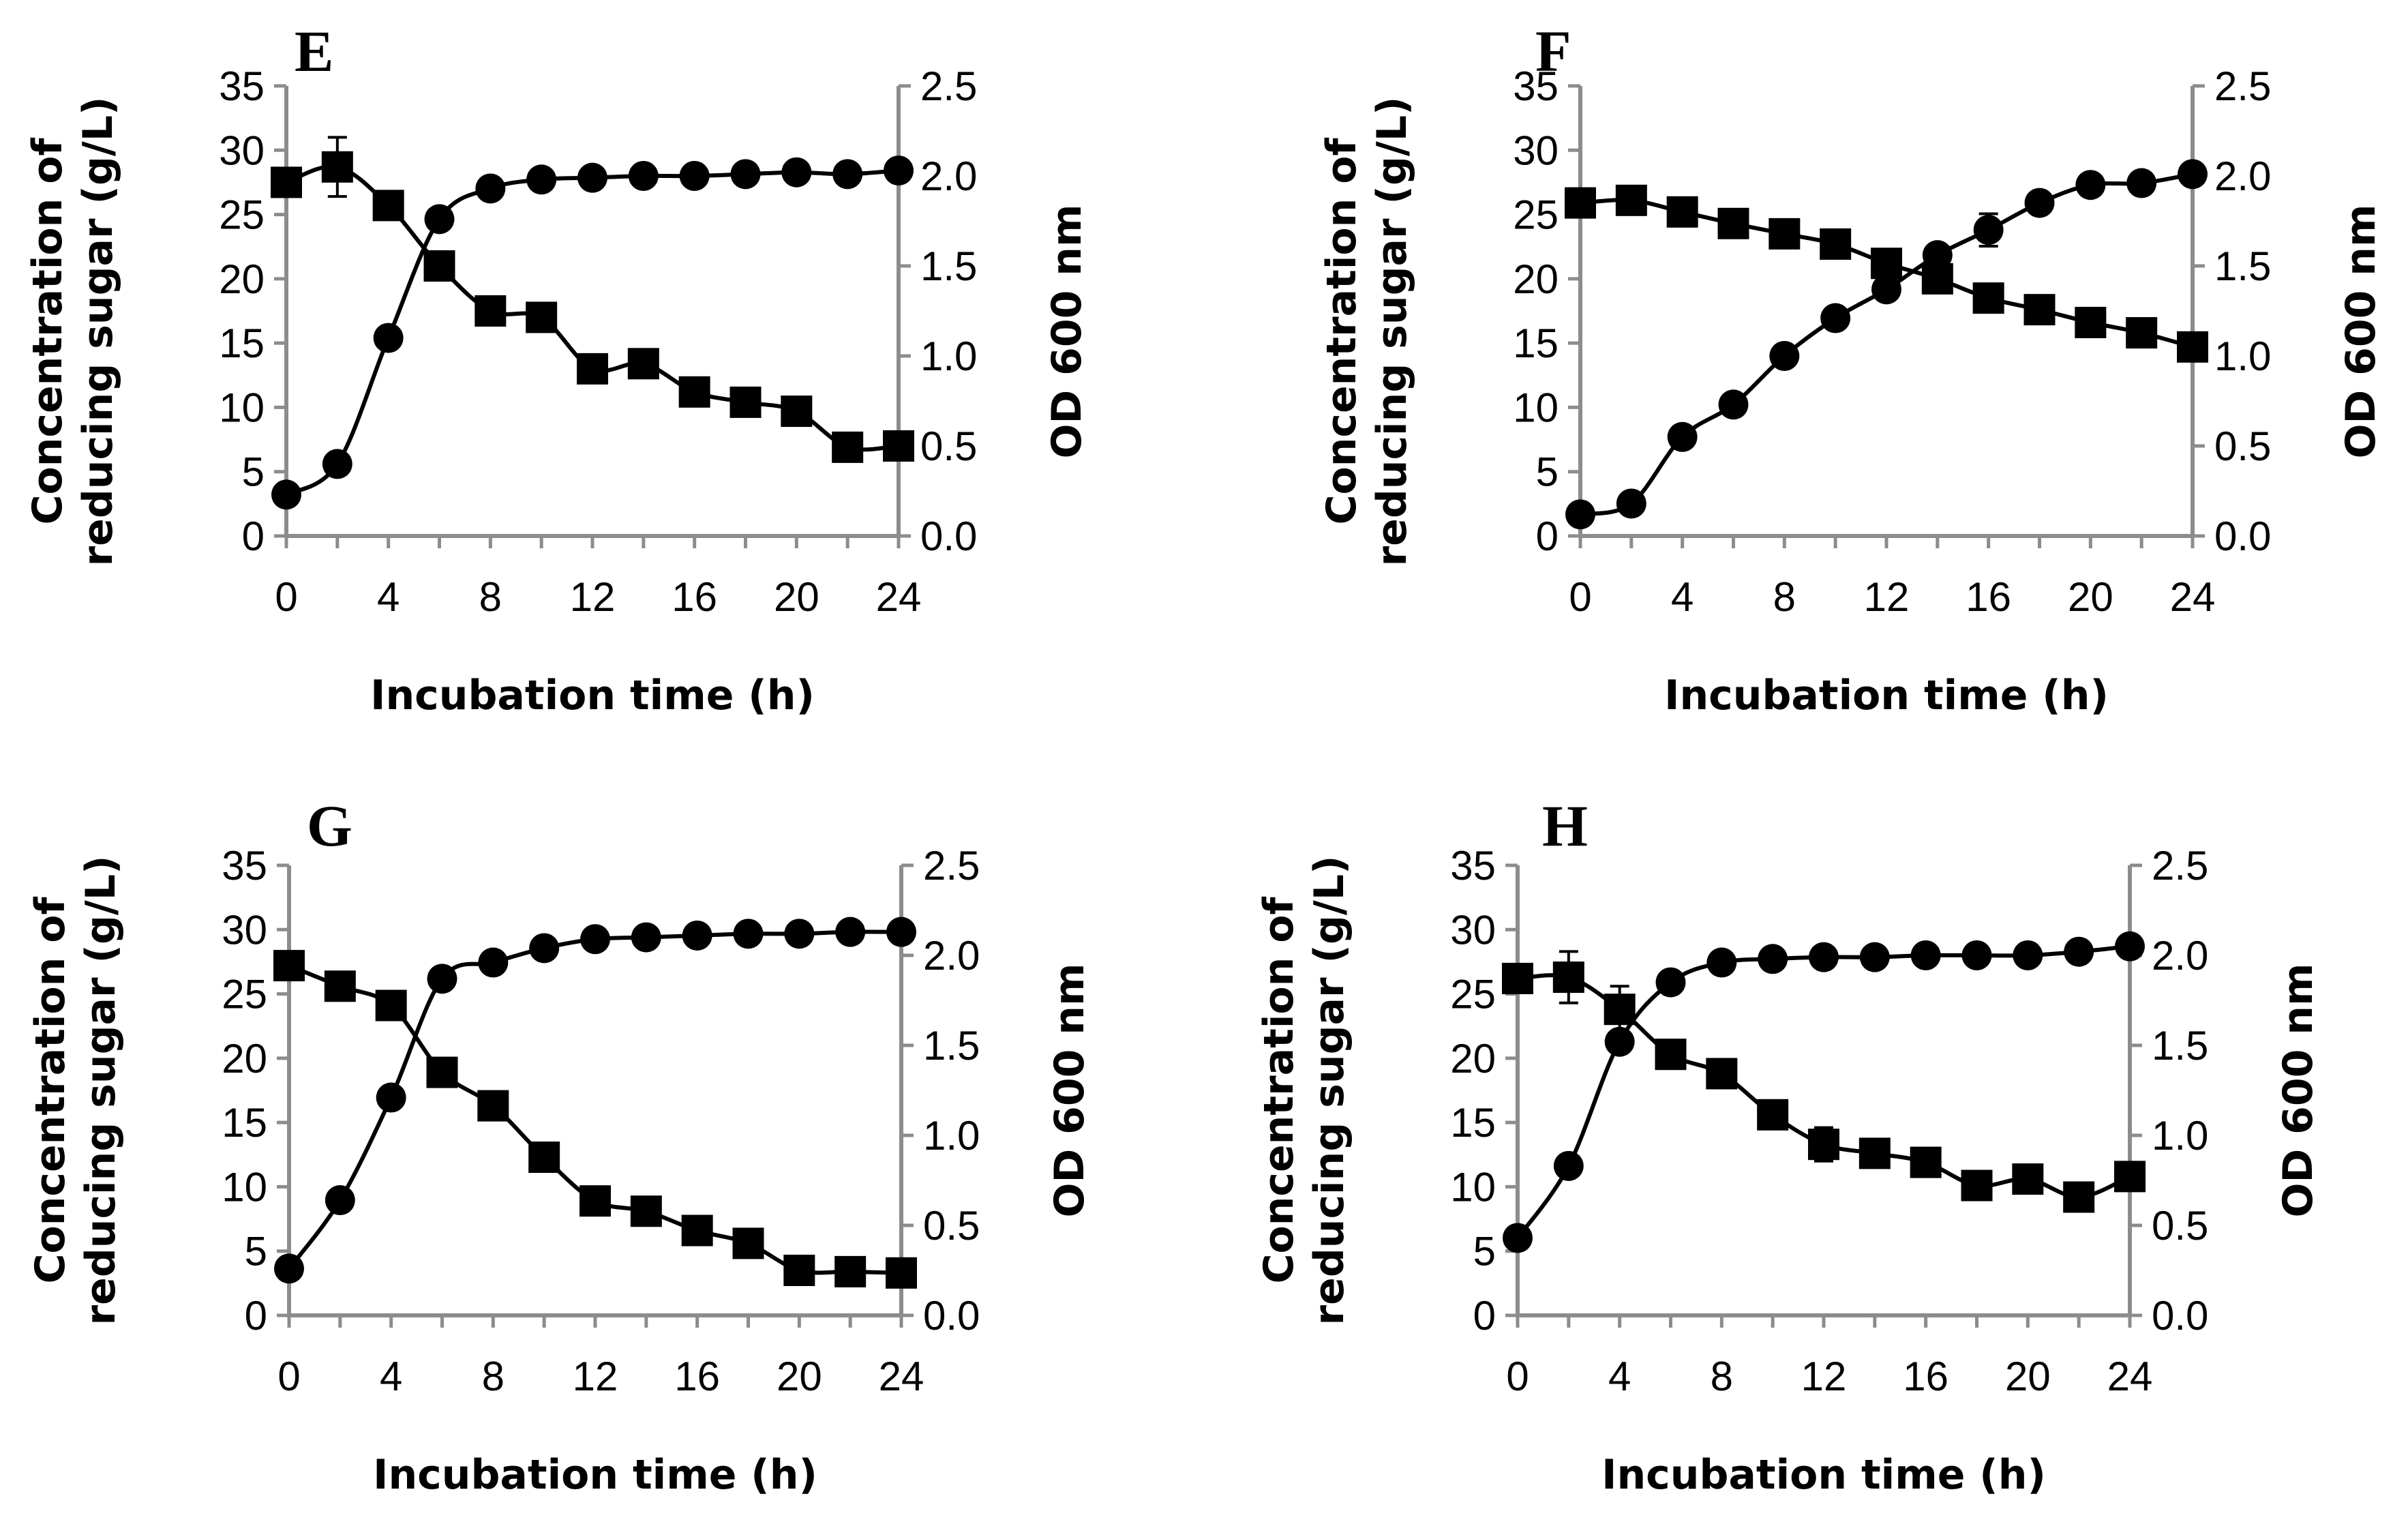 This screenshot has height=1522, width=2408. Describe the element at coordinates (1547, 472) in the screenshot. I see `y-tick-label: 5` at that location.